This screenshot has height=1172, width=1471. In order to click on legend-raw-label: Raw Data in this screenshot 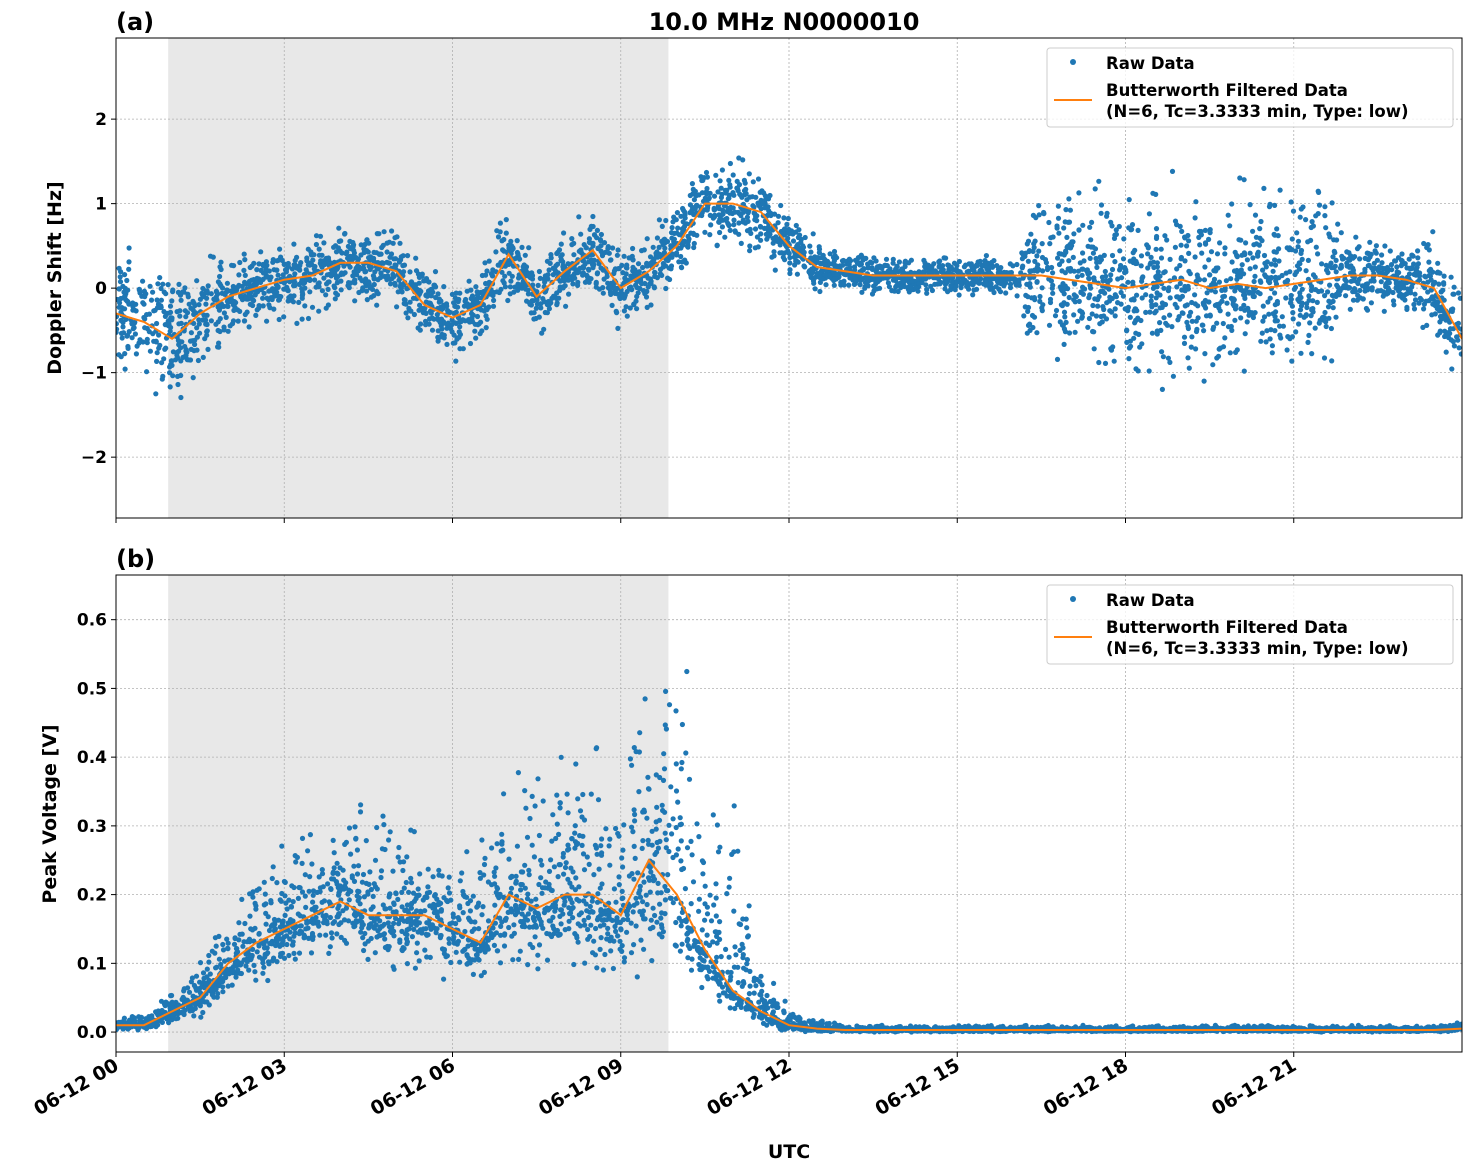, I will do `click(1150, 63)`.